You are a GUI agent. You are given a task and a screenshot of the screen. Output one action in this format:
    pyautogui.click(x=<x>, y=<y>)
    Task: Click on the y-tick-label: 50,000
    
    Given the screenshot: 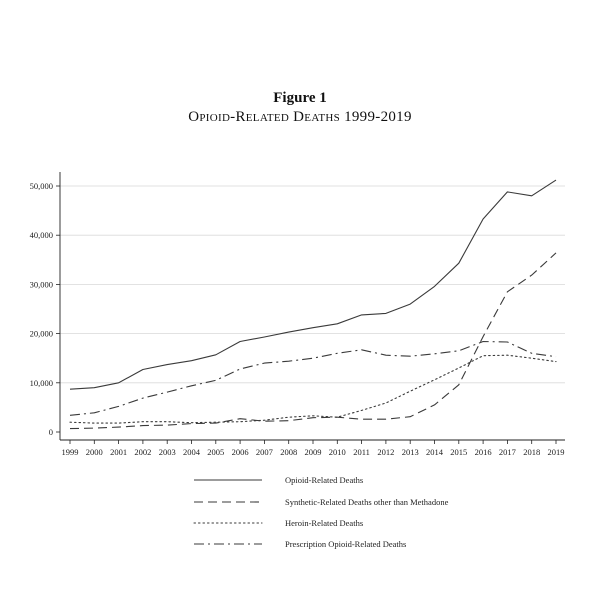 What is the action you would take?
    pyautogui.click(x=41, y=186)
    